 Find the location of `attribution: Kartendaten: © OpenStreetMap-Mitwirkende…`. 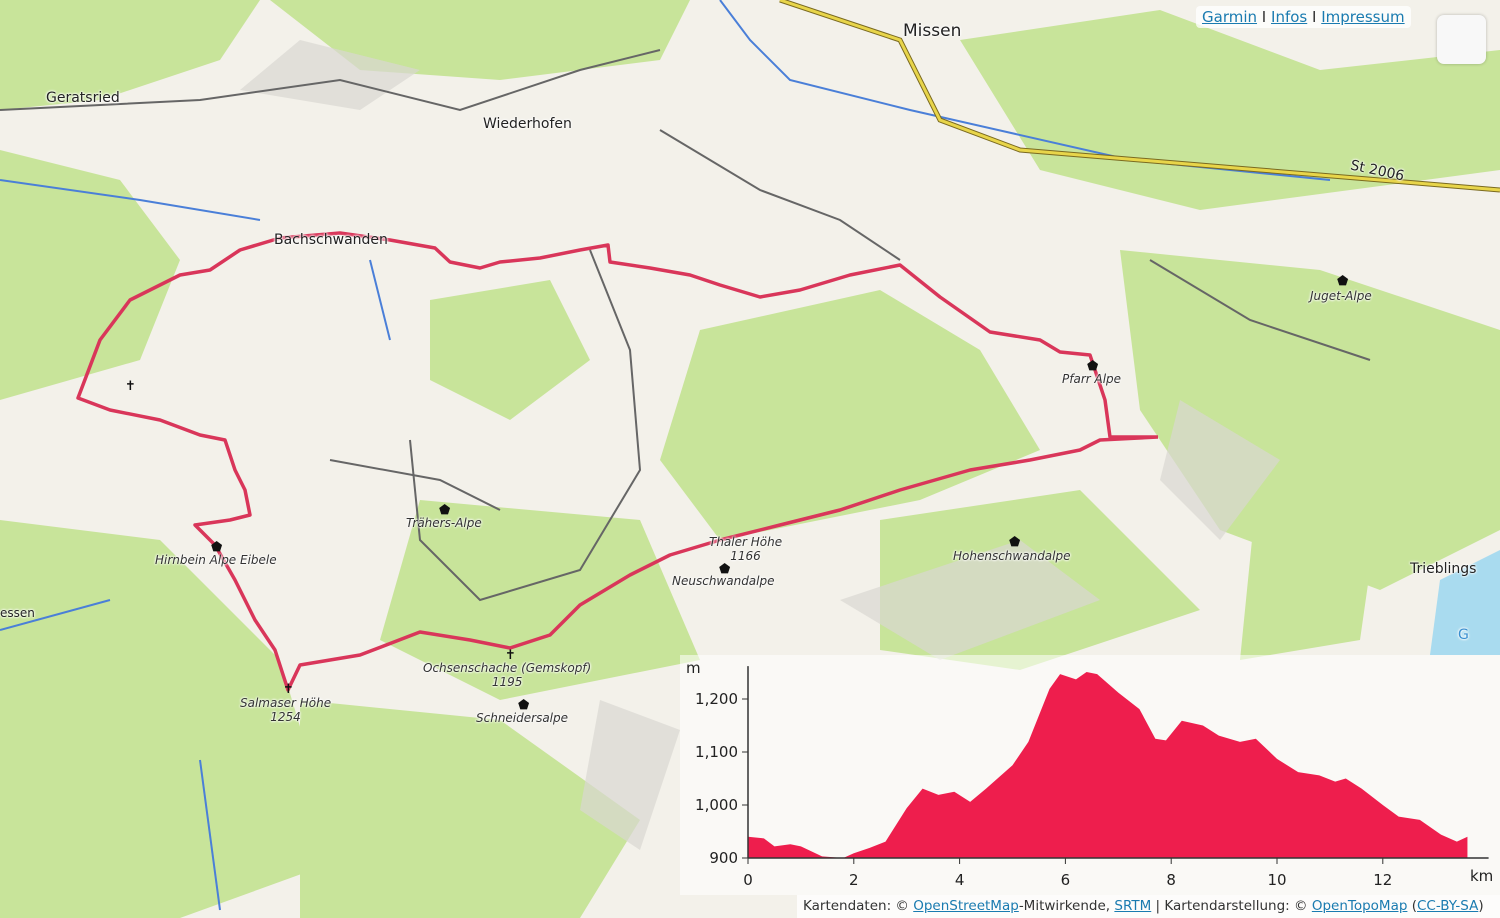

attribution: Kartendaten: © OpenStreetMap-Mitwirkende… is located at coordinates (1148, 906).